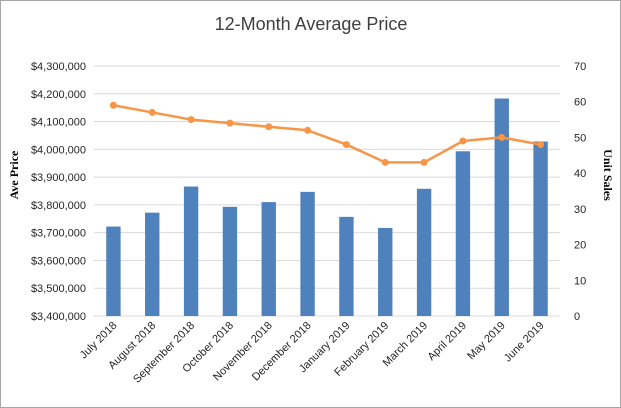  I want to click on x-tick-label: April 2019, so click(448, 342).